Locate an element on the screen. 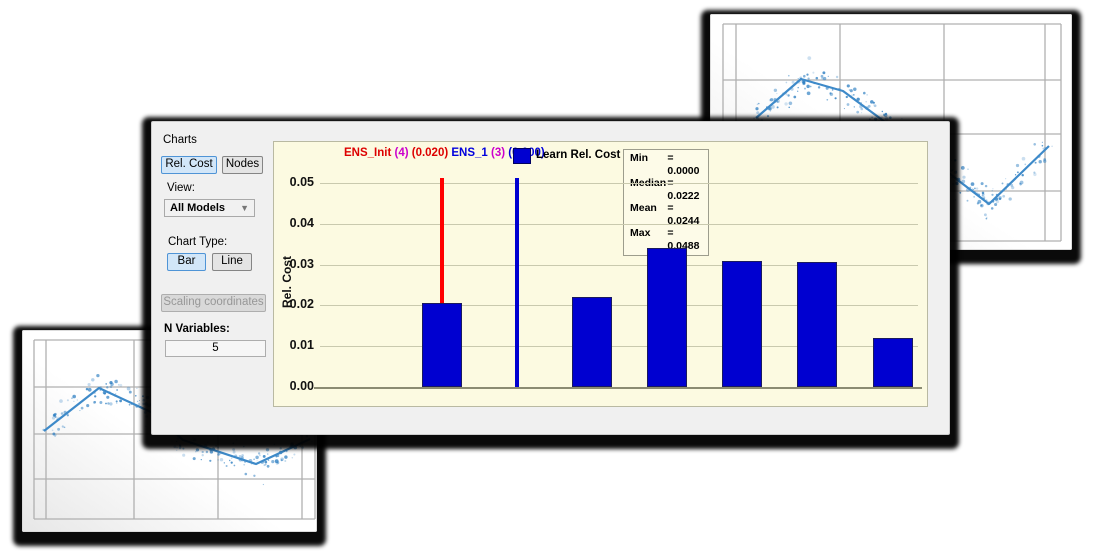  y-tick-label: 0.02 is located at coordinates (301, 304).